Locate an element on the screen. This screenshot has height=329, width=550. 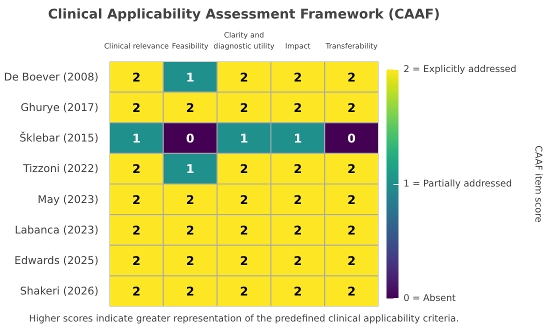
y-tick-label: Šklebar (2015) is located at coordinates (59, 138).